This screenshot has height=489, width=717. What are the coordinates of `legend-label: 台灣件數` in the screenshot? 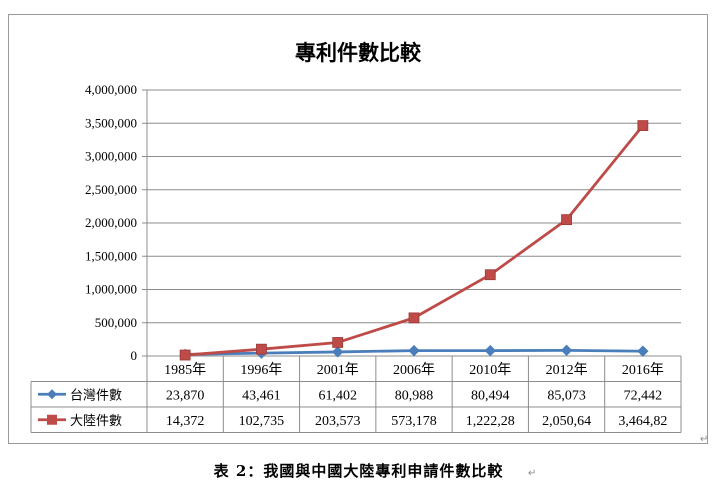 It's located at (96, 395).